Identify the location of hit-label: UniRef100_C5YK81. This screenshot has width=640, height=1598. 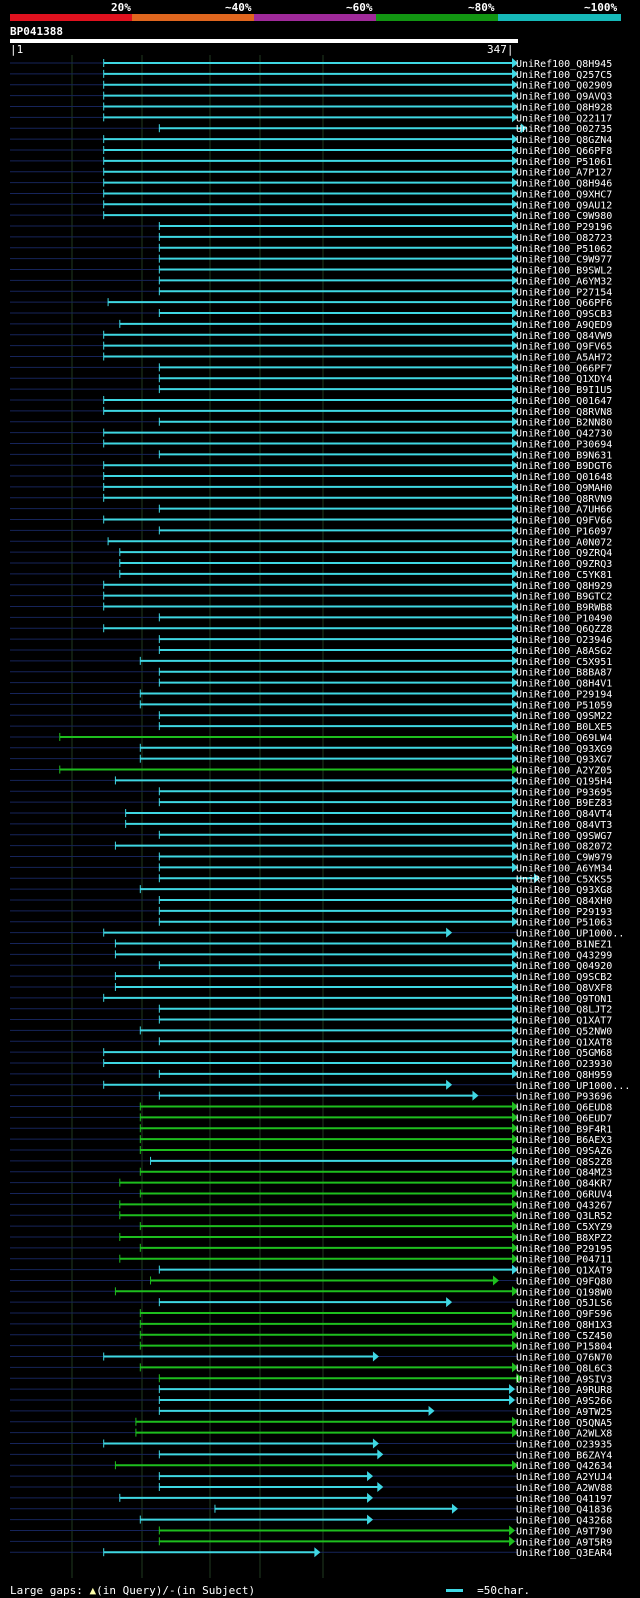
(564, 575).